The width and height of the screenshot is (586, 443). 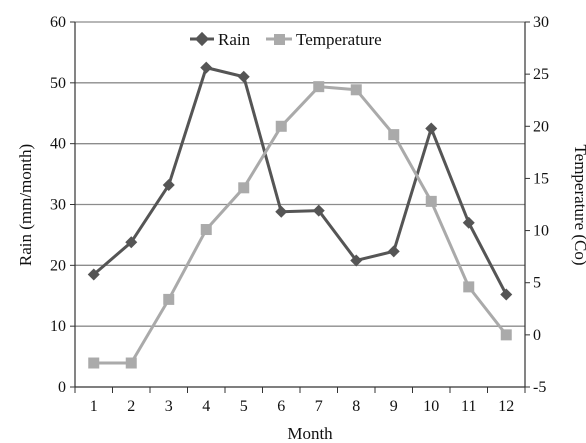 What do you see at coordinates (431, 406) in the screenshot?
I see `x-tick-label: 10` at bounding box center [431, 406].